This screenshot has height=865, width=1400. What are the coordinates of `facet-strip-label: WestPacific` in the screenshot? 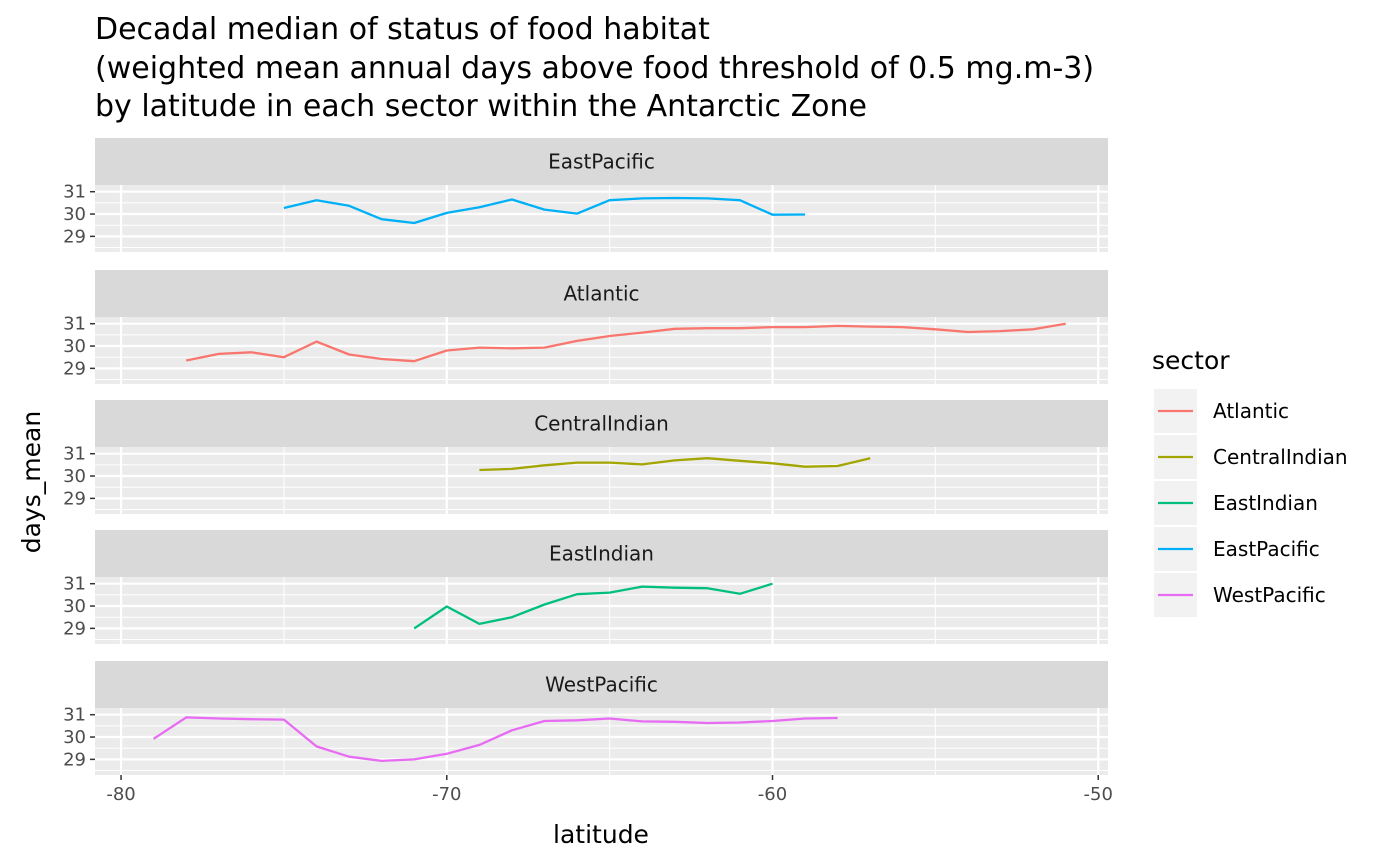 It's located at (601, 685).